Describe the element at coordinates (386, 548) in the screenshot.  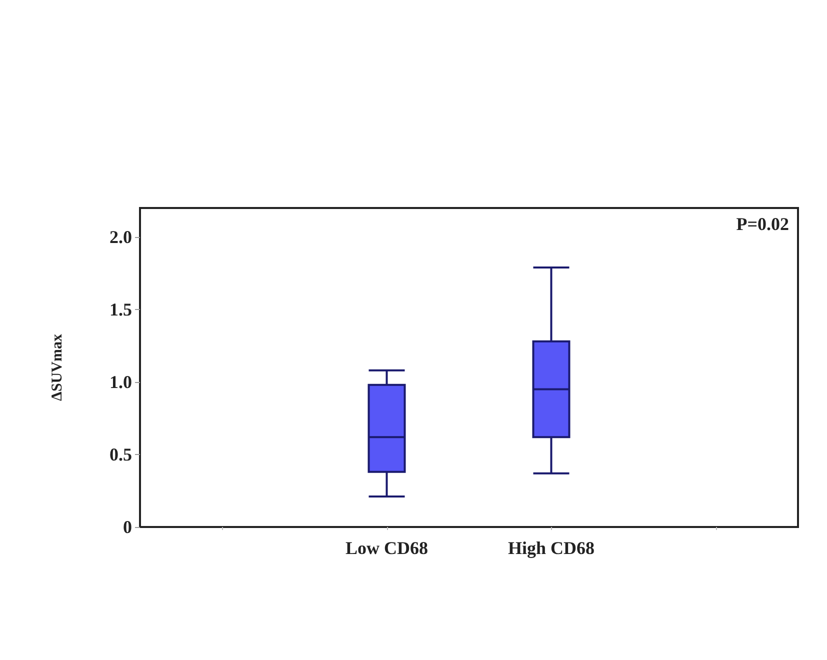
I see `x-tick-label: Low CD68` at that location.